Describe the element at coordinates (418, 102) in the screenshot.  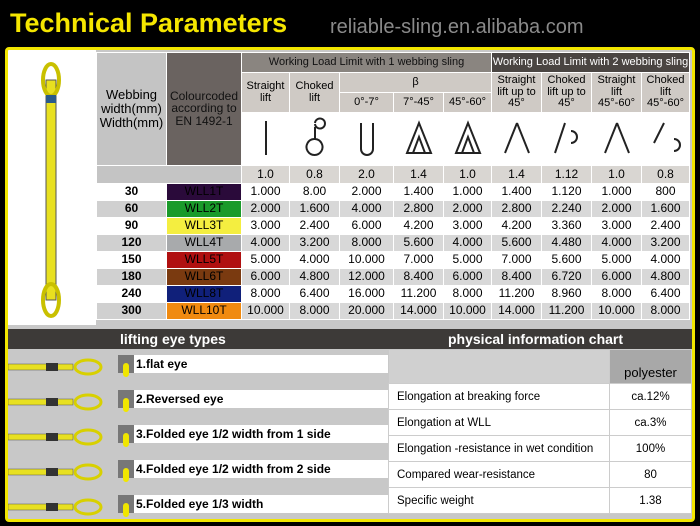
I see `angle-header: 7°-45°` at that location.